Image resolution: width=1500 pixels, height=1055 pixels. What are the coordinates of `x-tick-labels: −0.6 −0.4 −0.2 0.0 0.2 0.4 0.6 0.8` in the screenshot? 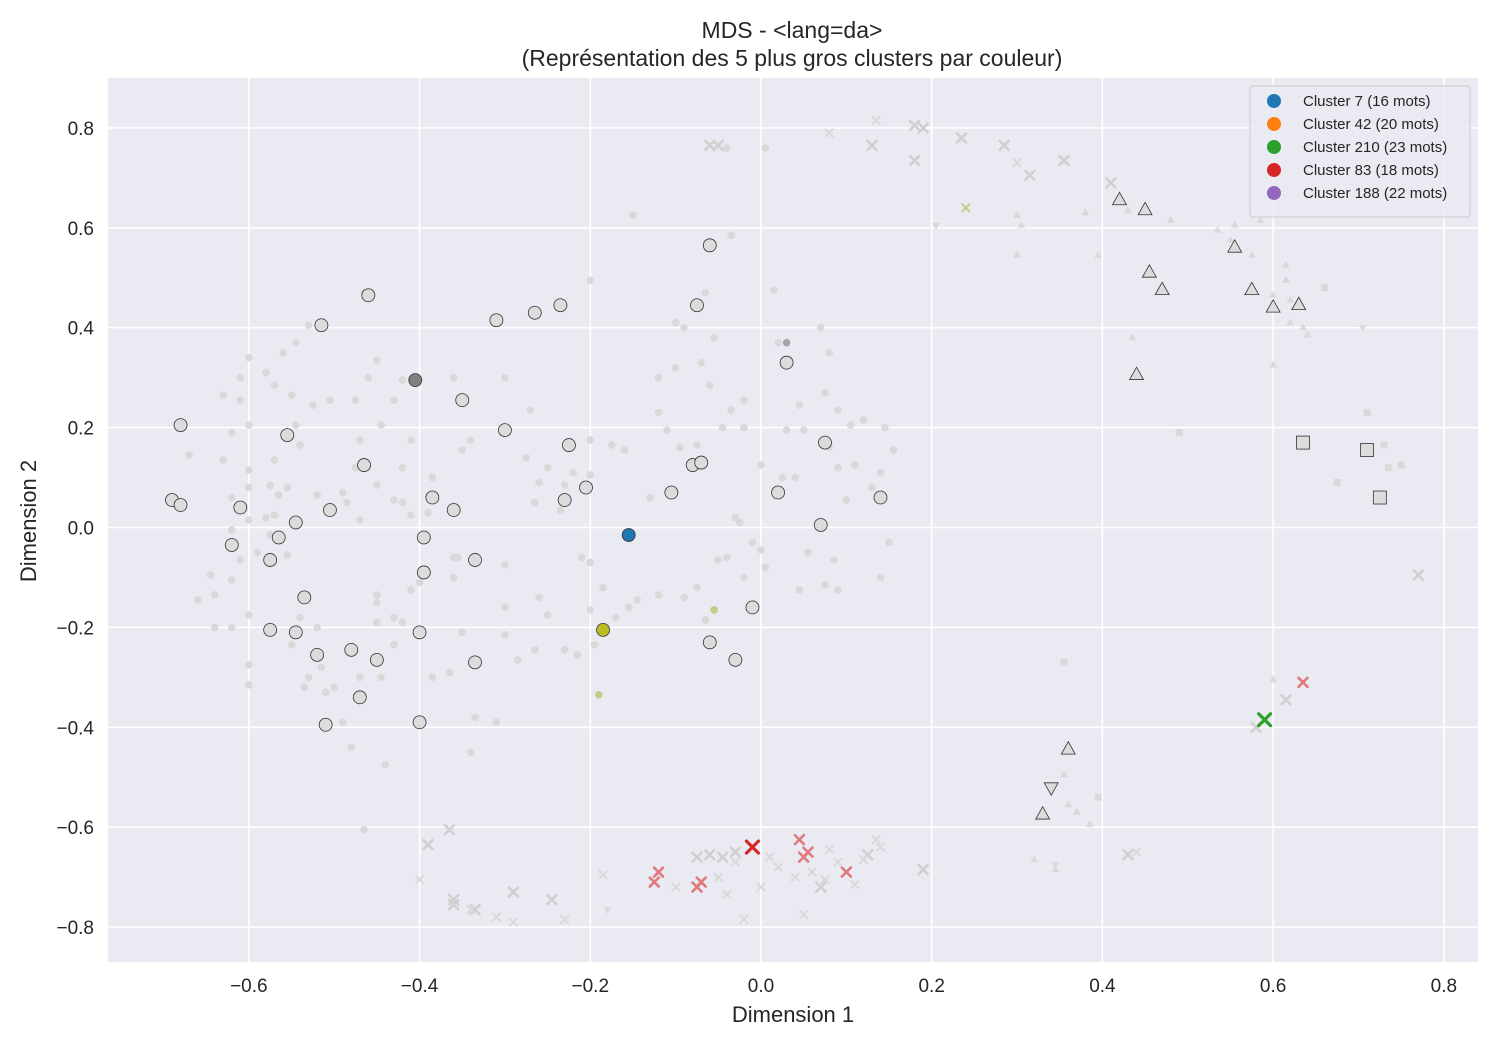 It's located at (843, 986).